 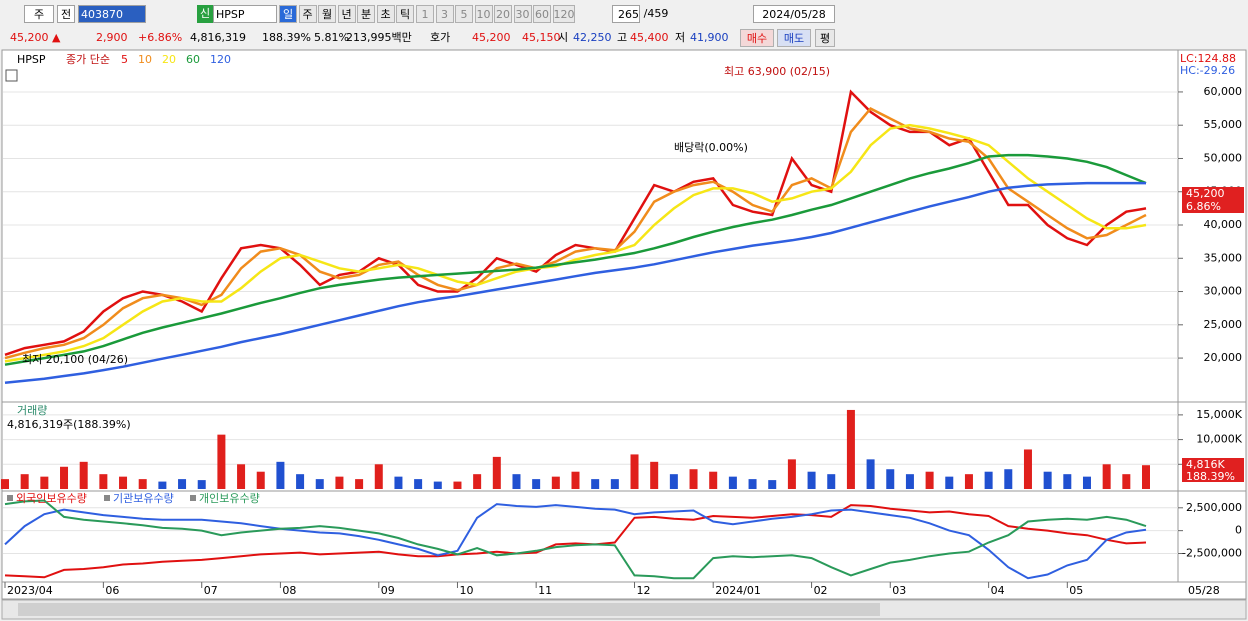 I want to click on last-volume-ratio: 188.39%, so click(x=1210, y=476).